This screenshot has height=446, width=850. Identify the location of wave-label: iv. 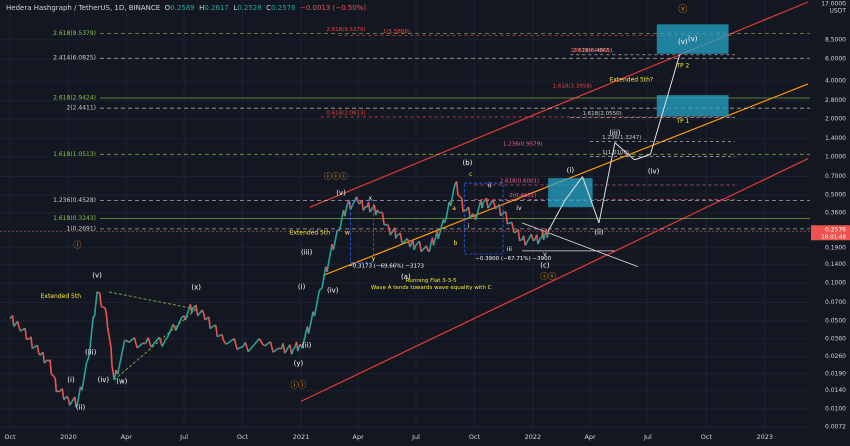
(519, 208).